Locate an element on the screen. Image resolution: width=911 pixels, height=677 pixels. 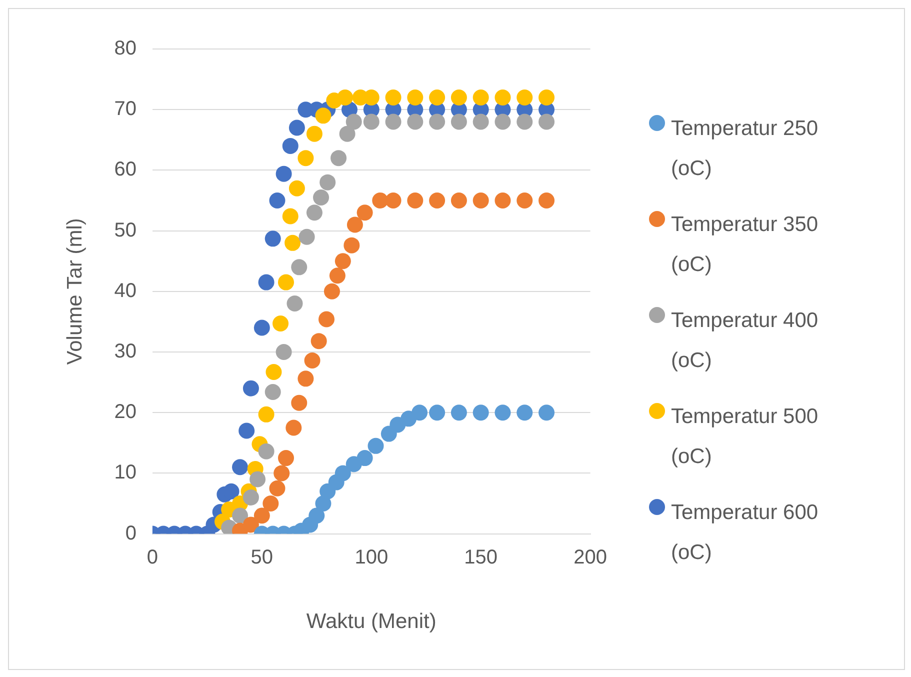
y-tick-label: 0 is located at coordinates (130, 533).